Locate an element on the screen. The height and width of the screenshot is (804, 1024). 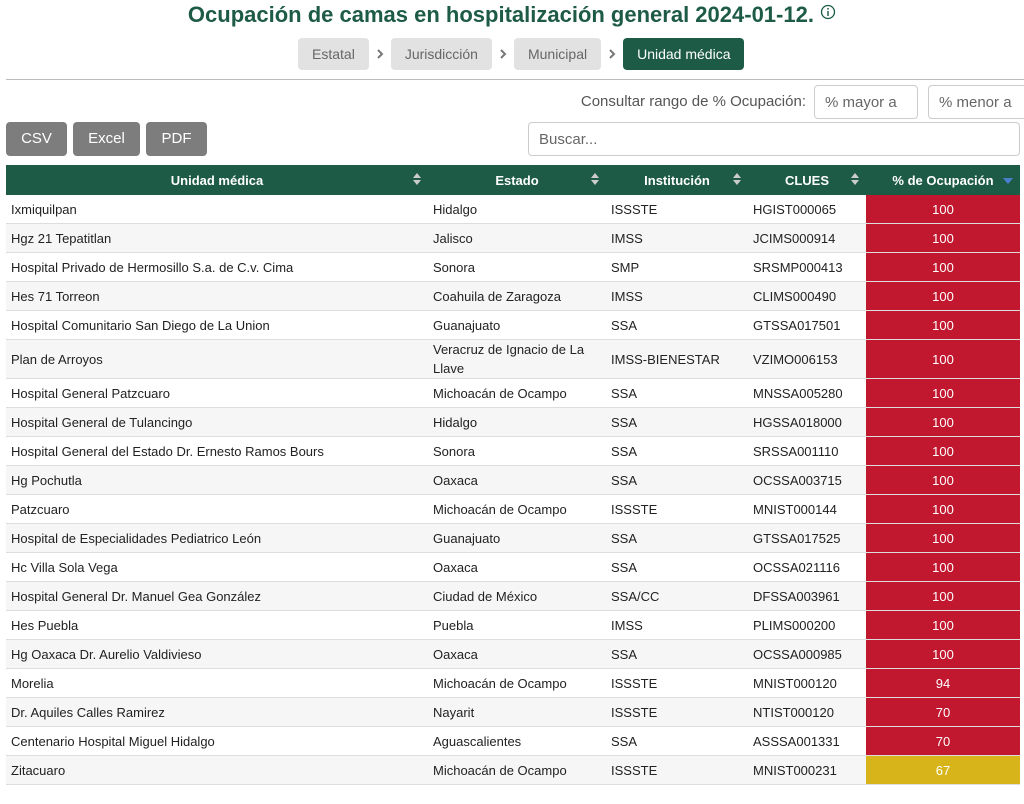
column-header: Institución is located at coordinates (677, 180).